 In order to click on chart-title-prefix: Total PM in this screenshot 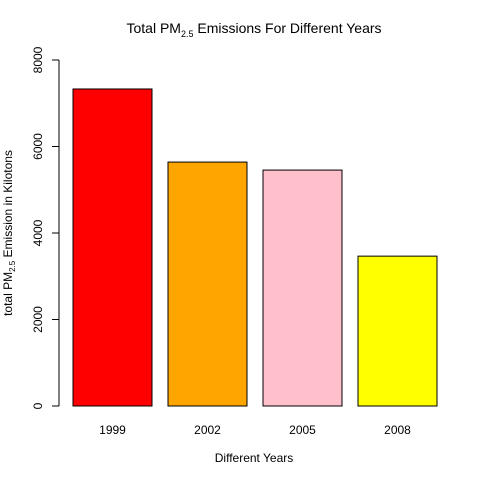, I will do `click(153, 28)`.